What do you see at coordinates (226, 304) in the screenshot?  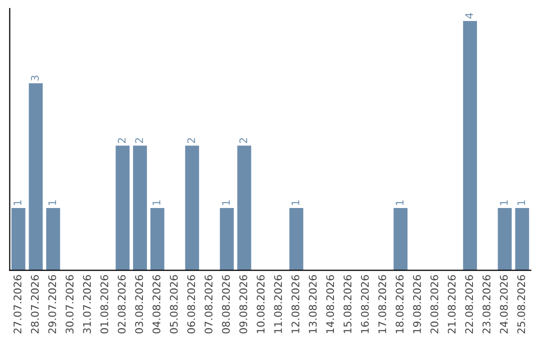 I see `x-tick-label: 08.08.2026` at bounding box center [226, 304].